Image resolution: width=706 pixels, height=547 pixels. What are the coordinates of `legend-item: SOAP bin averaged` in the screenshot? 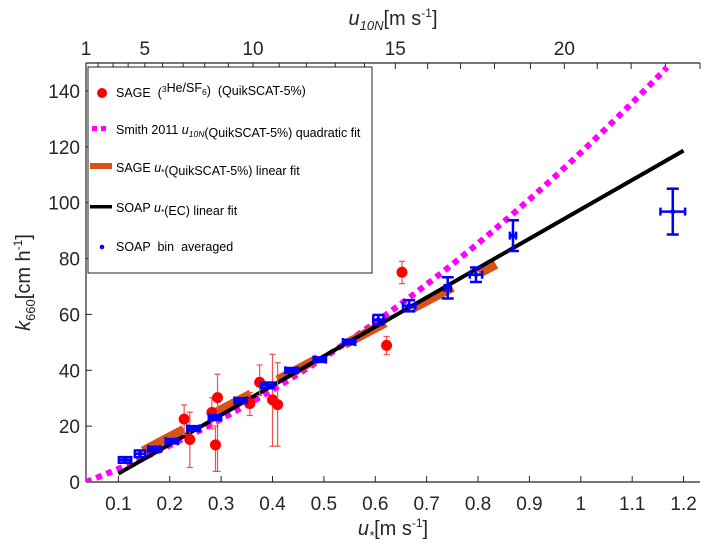 It's located at (166, 247).